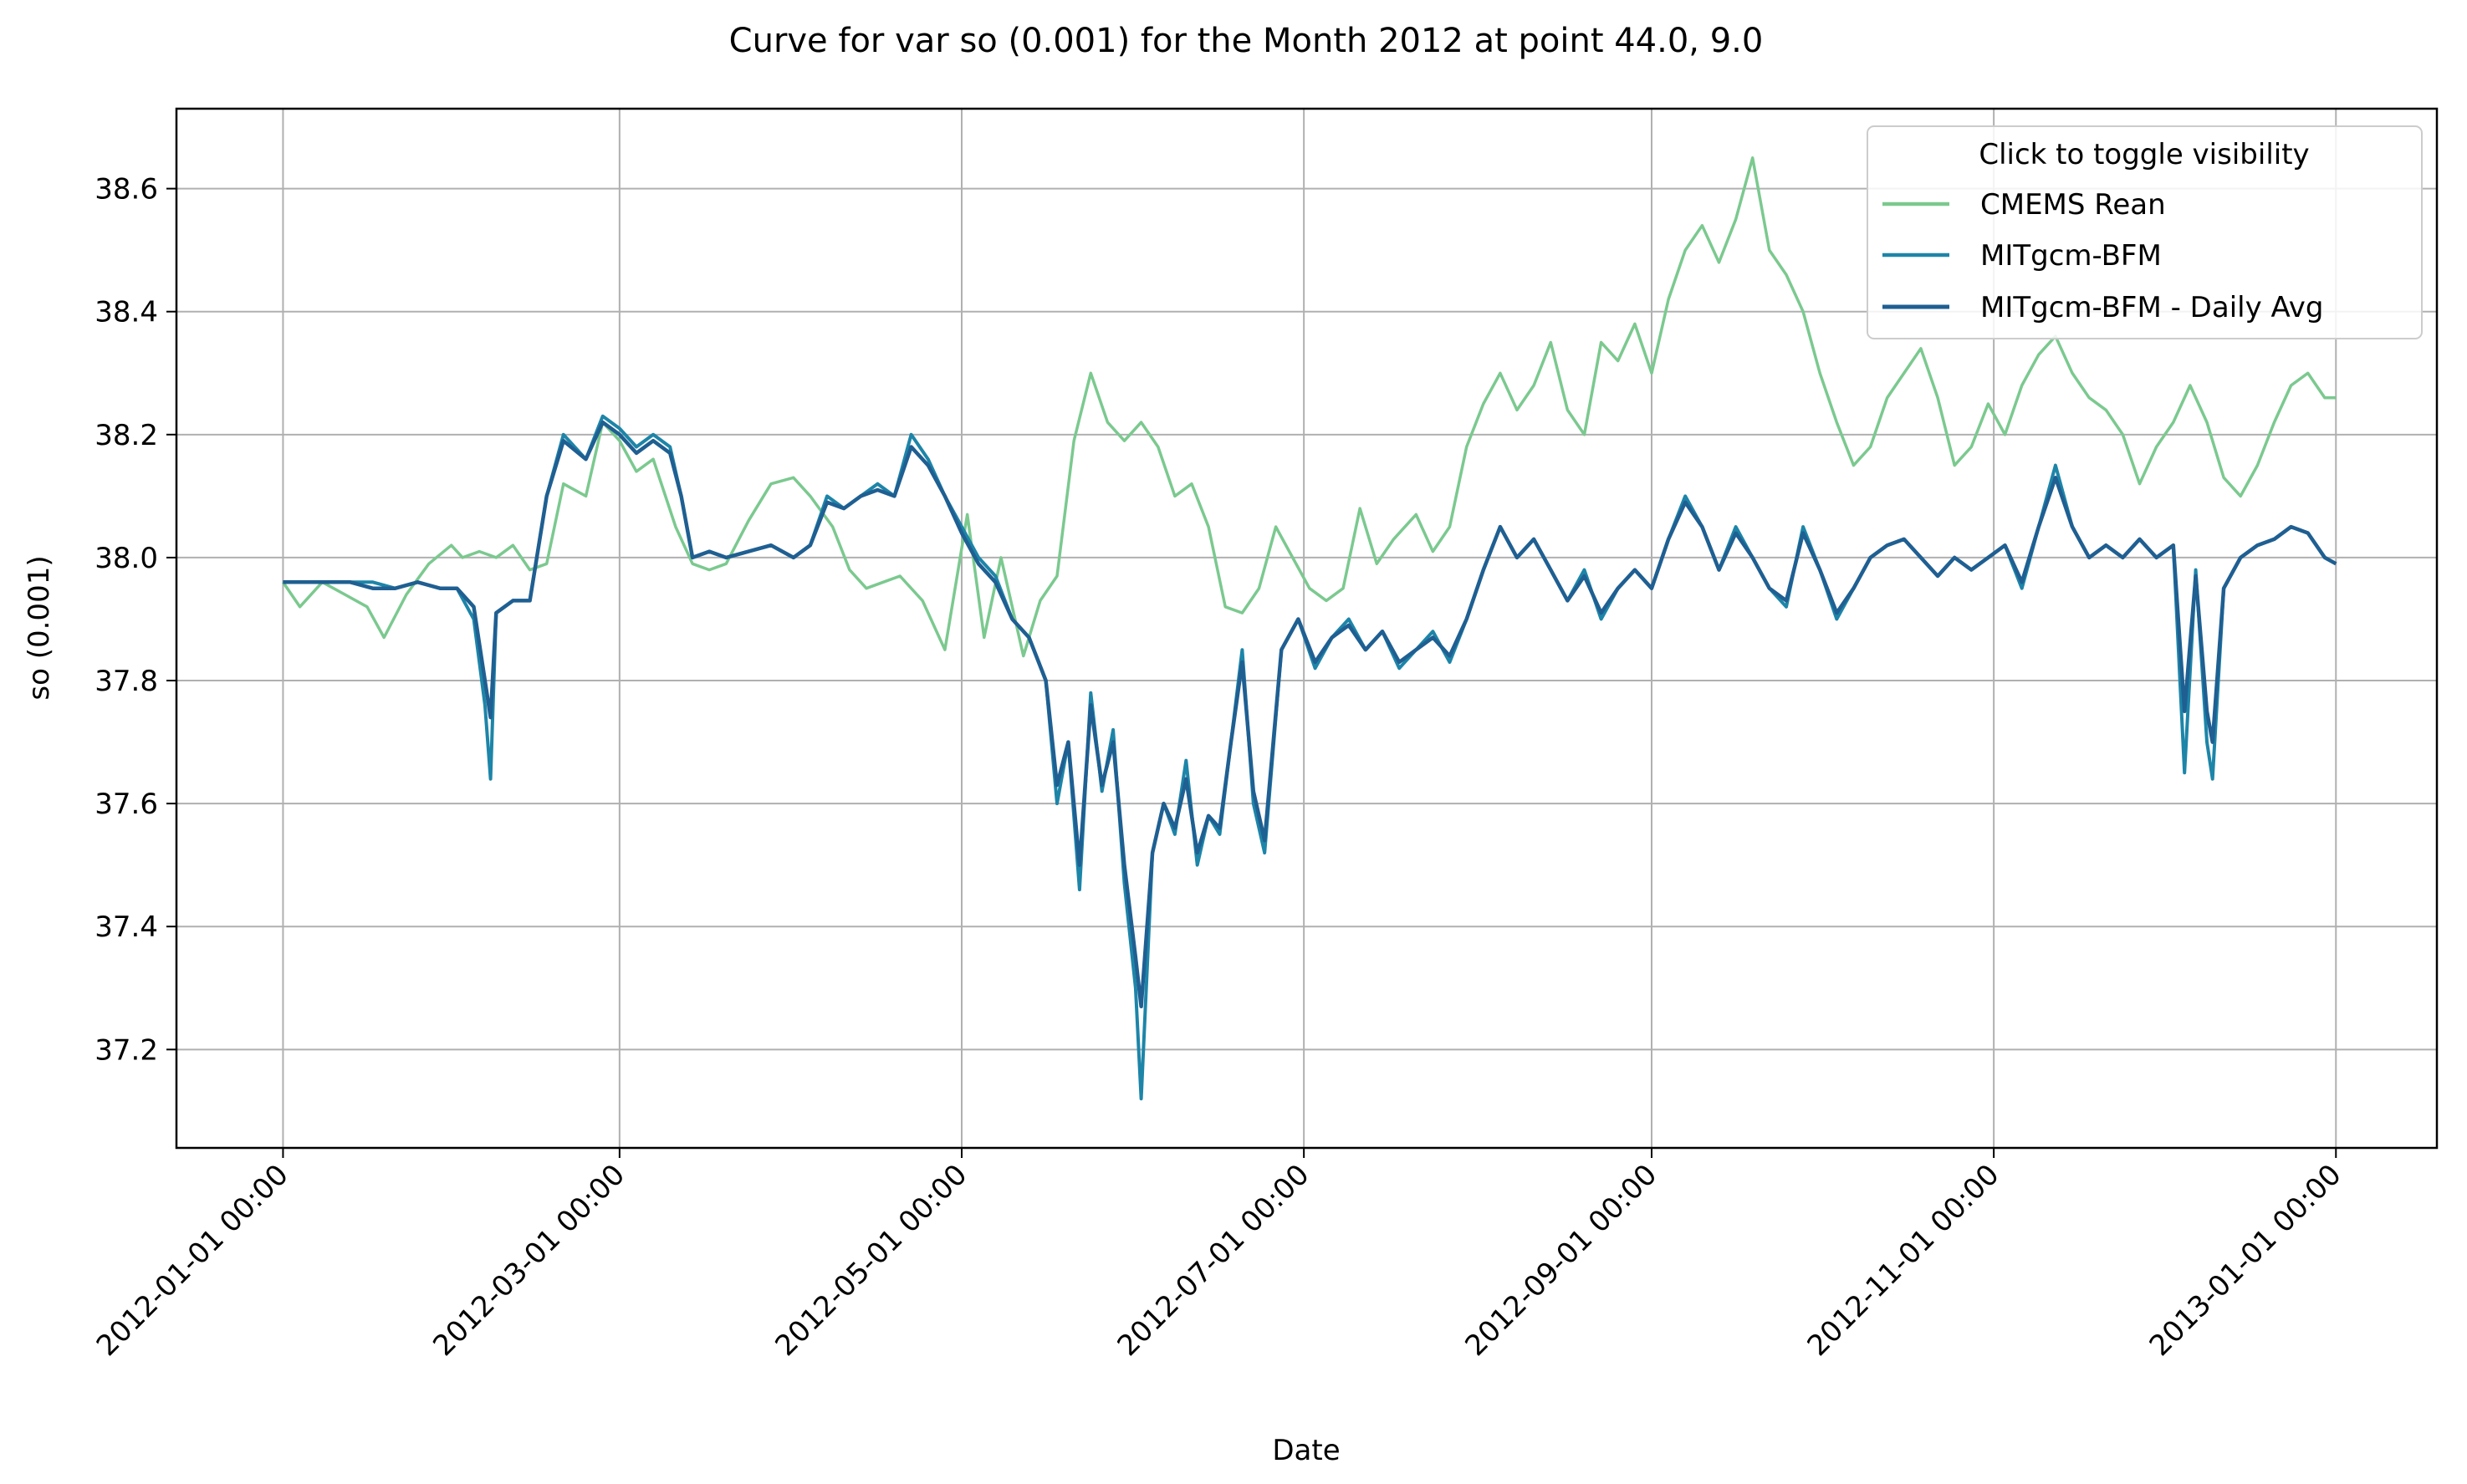 The width and height of the screenshot is (2467, 1484). Describe the element at coordinates (135, 620) in the screenshot. I see `y-axis-ticks: 37.2 37.4 37.6 37.8 38.0 38.2 38.4 38.6` at that location.